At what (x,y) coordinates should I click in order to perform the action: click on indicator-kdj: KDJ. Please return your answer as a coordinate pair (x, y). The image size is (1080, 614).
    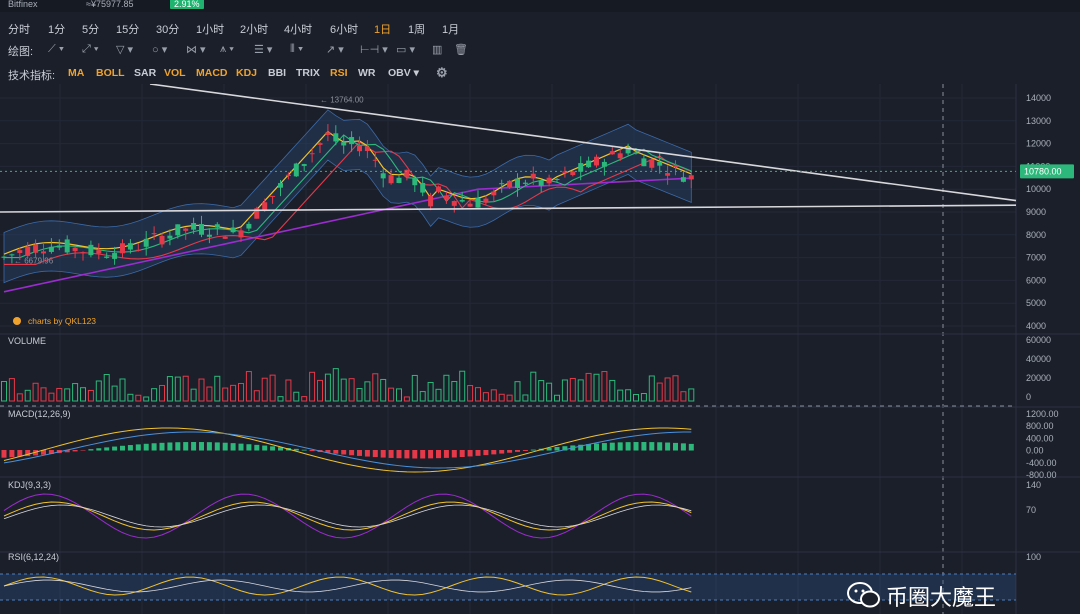
    Looking at the image, I should click on (247, 73).